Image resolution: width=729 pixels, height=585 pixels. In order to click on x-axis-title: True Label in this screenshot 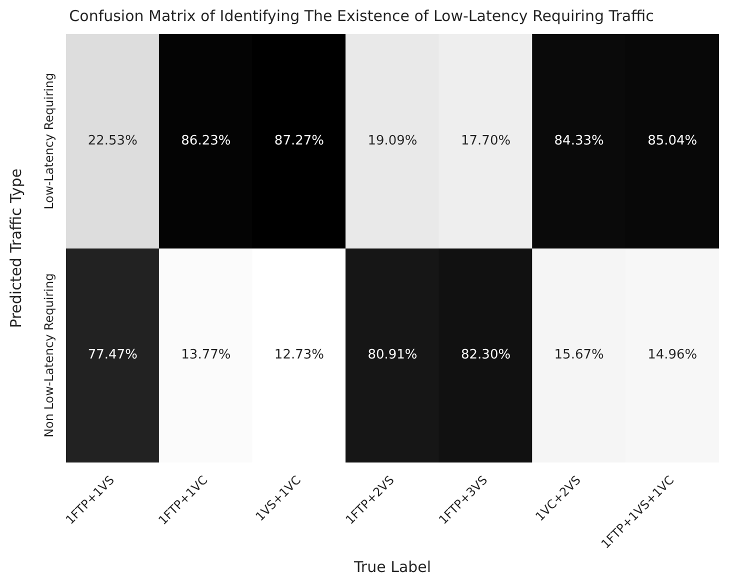, I will do `click(392, 567)`.